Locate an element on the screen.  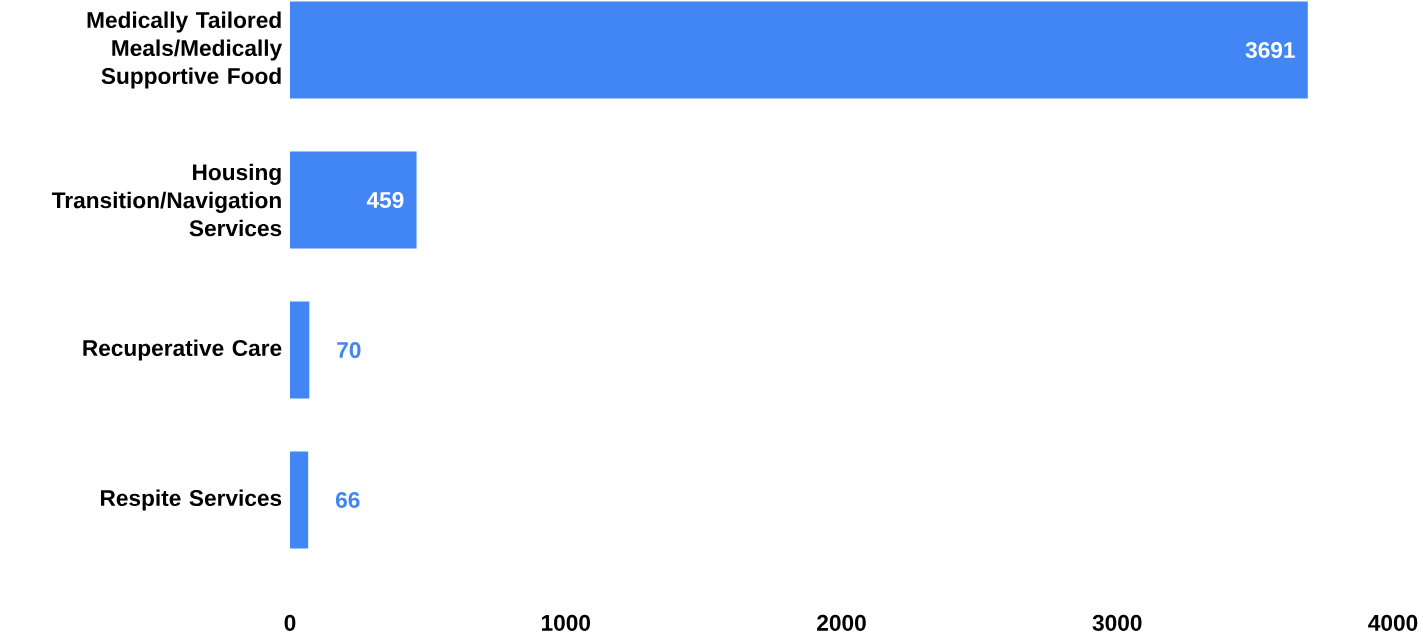
data-label: 70 is located at coordinates (349, 350).